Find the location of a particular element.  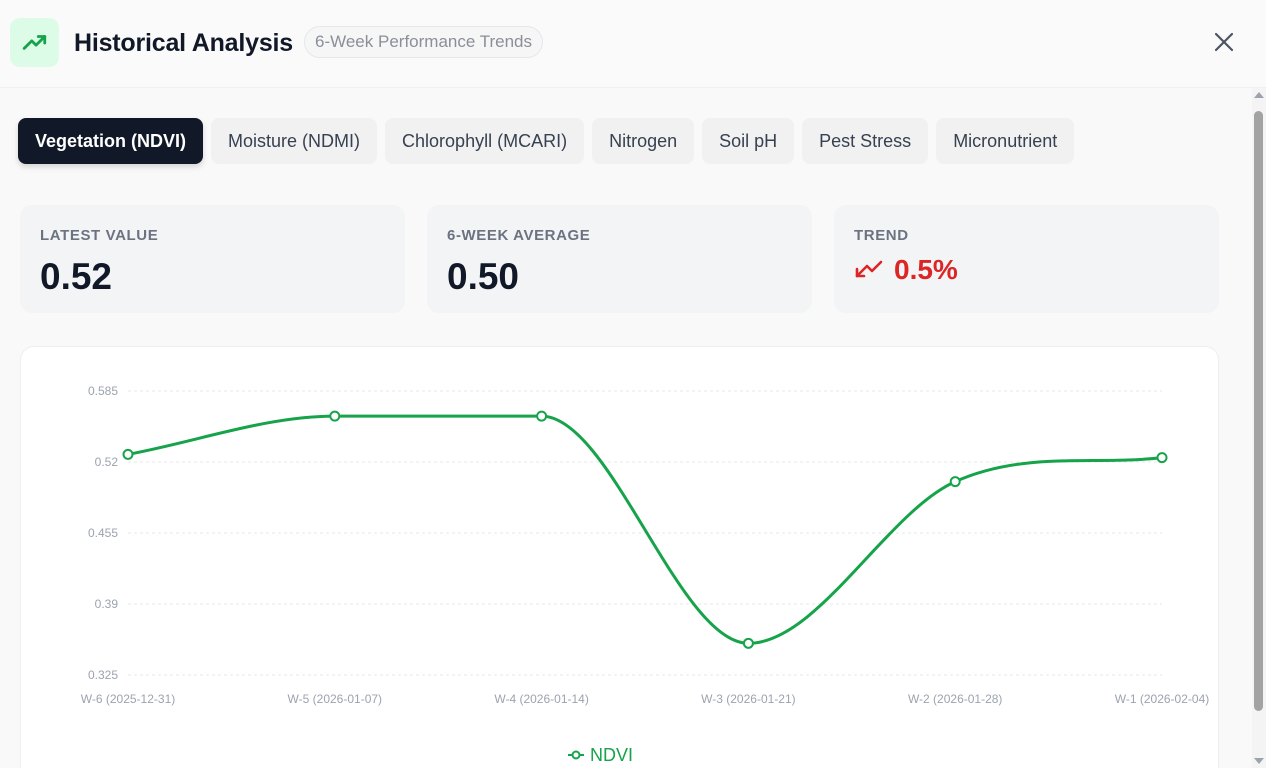

legend-swatch-marker is located at coordinates (576, 755).